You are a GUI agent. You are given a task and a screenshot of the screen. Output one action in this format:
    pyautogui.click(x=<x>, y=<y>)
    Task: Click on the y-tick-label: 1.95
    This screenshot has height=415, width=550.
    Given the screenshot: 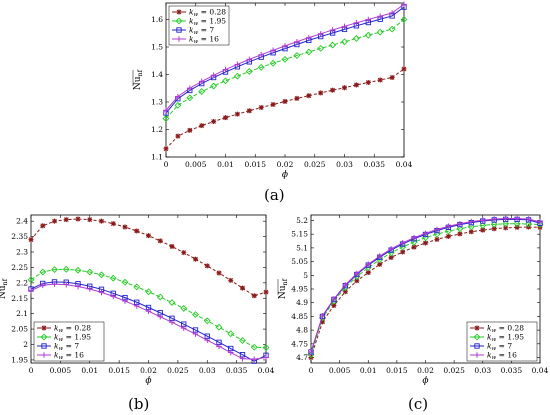 What is the action you would take?
    pyautogui.click(x=19, y=359)
    